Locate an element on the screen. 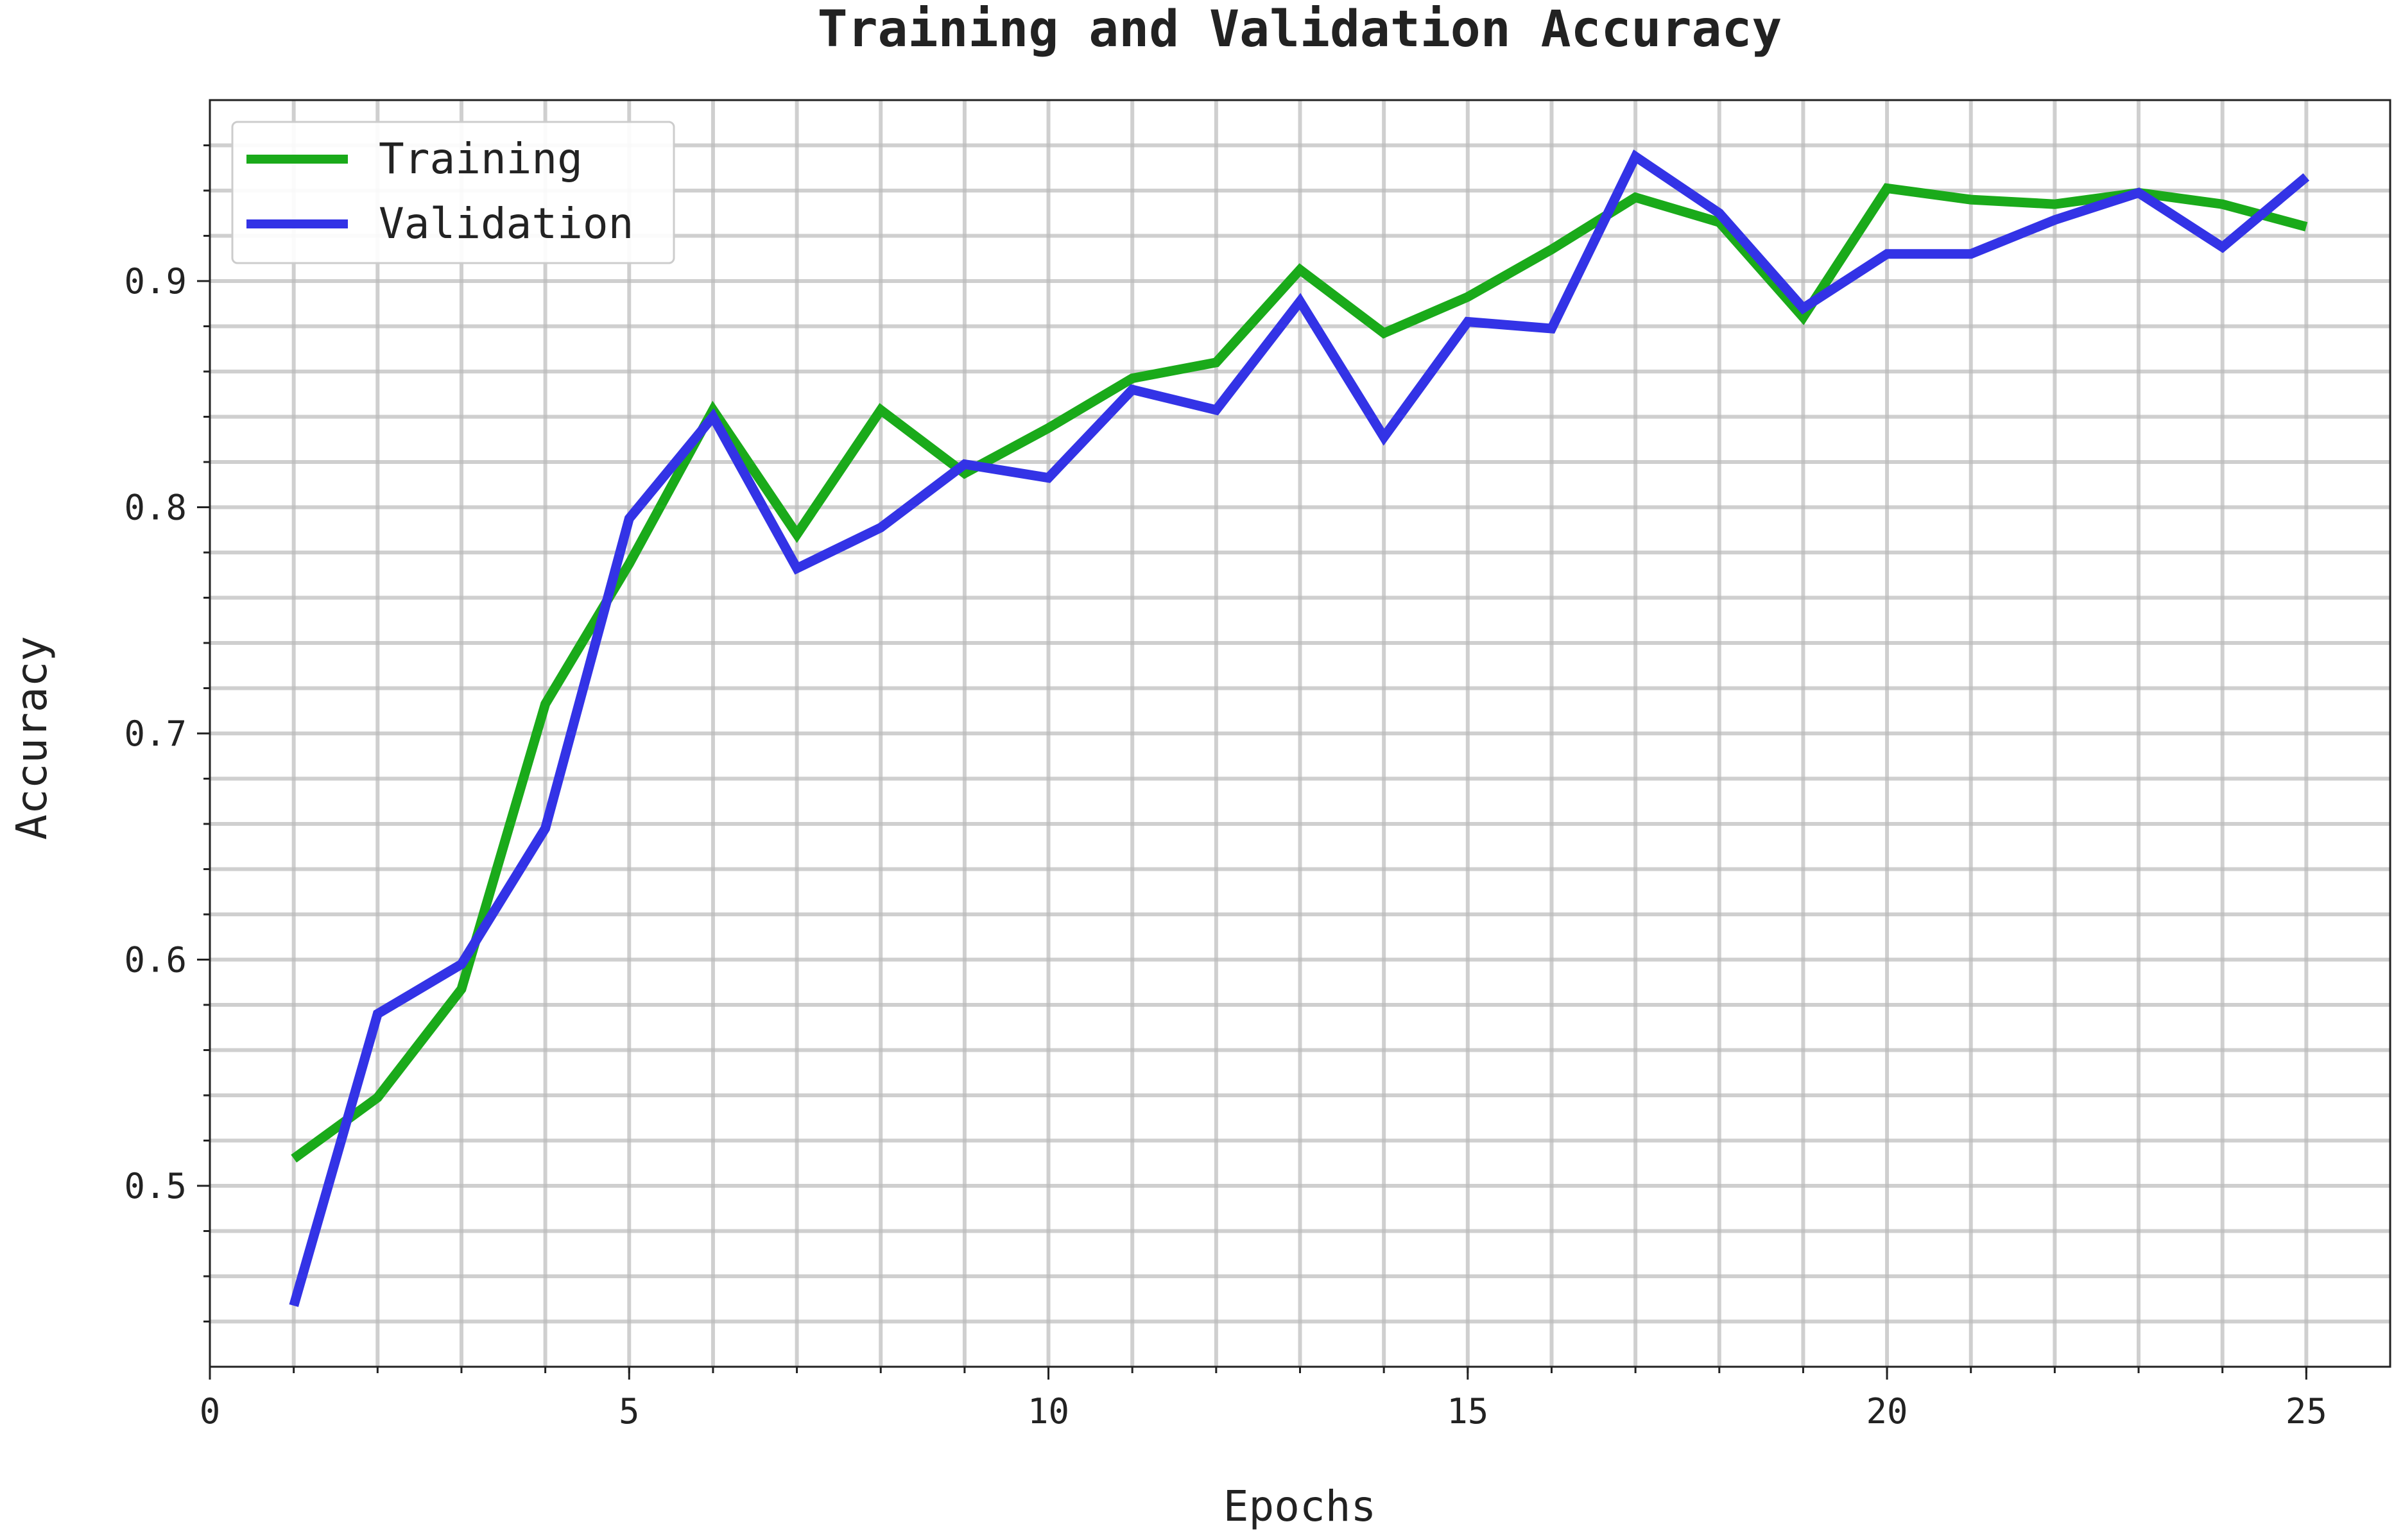  y-tick-label: 0.7 is located at coordinates (156, 734).